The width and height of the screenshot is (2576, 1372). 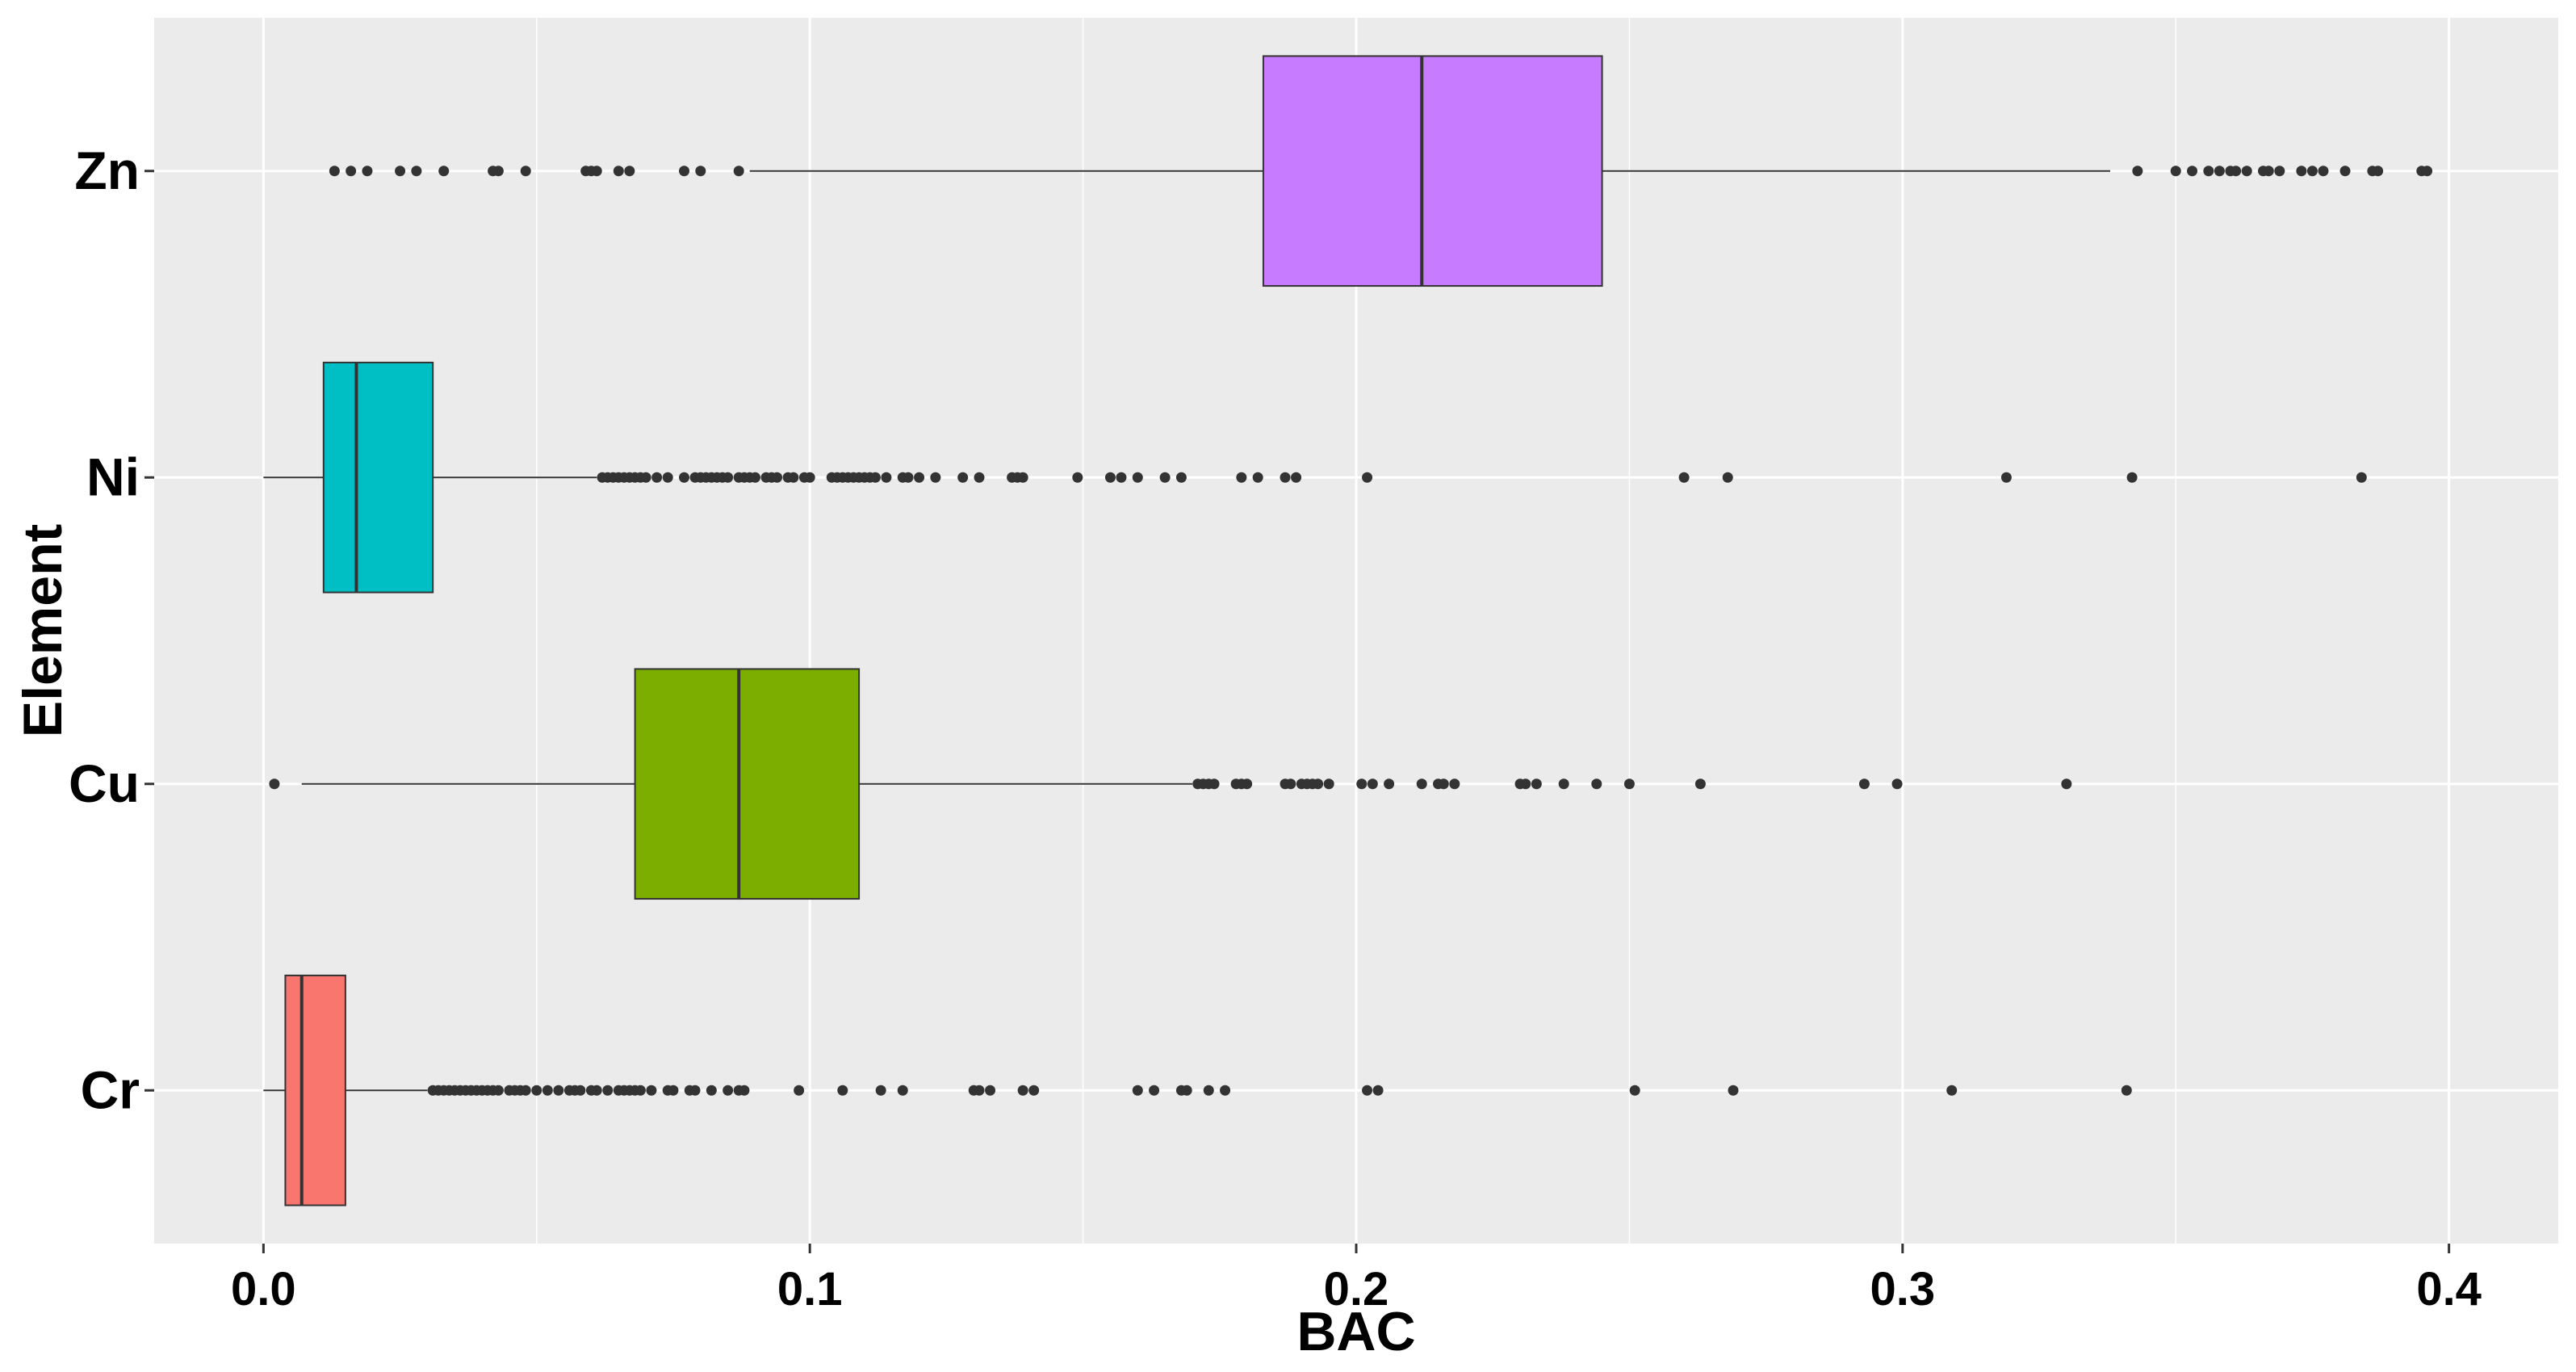 What do you see at coordinates (1357, 1289) in the screenshot?
I see `x-tick-label: 0.2` at bounding box center [1357, 1289].